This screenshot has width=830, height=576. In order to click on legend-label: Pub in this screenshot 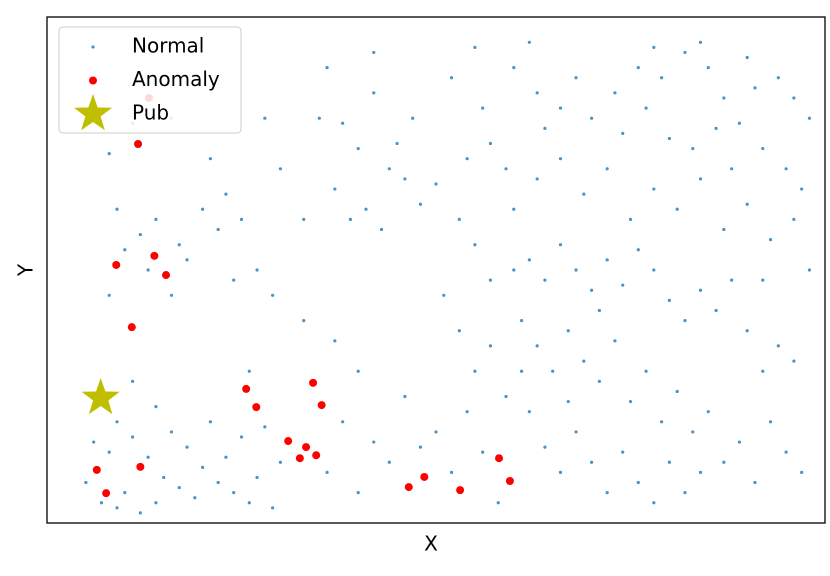, I will do `click(150, 113)`.